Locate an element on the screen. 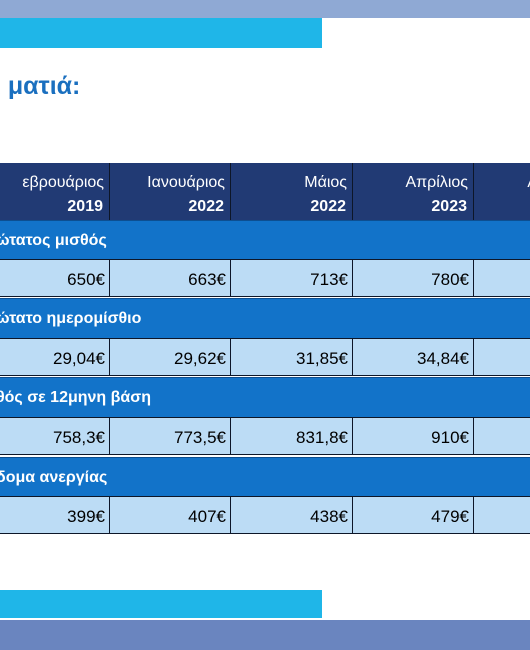 This screenshot has width=530, height=650. table-cell: 831,8€ is located at coordinates (292, 436).